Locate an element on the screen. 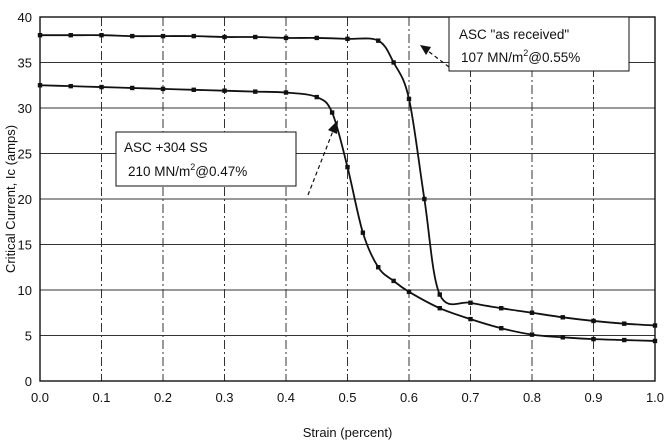  x-tick-label: 0.4 is located at coordinates (286, 397).